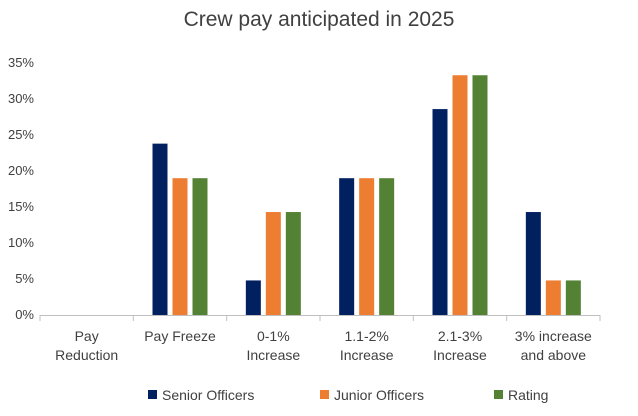  What do you see at coordinates (21, 98) in the screenshot?
I see `y-tick-label: 30%` at bounding box center [21, 98].